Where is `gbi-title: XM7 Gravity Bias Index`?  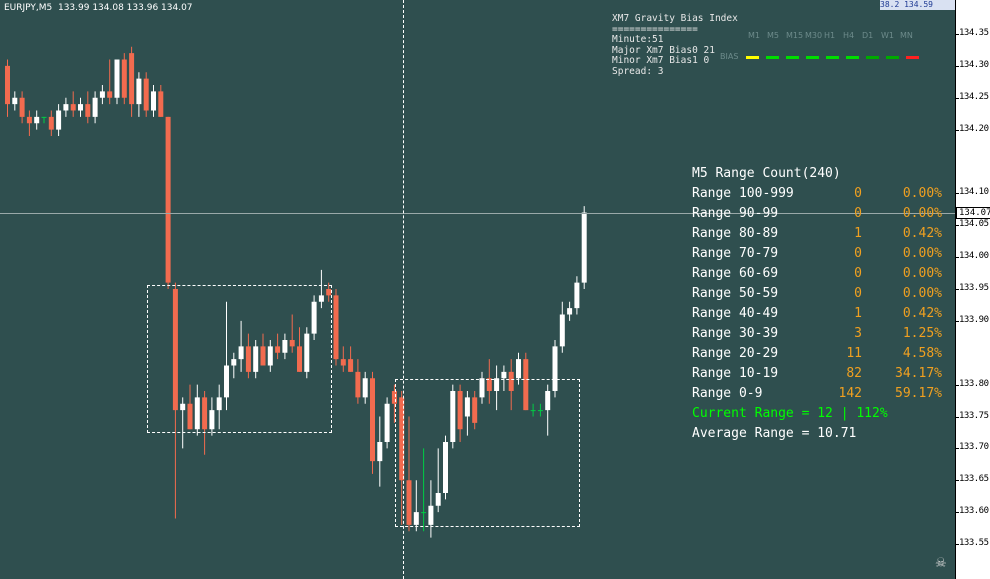
gbi-title: XM7 Gravity Bias Index is located at coordinates (675, 18).